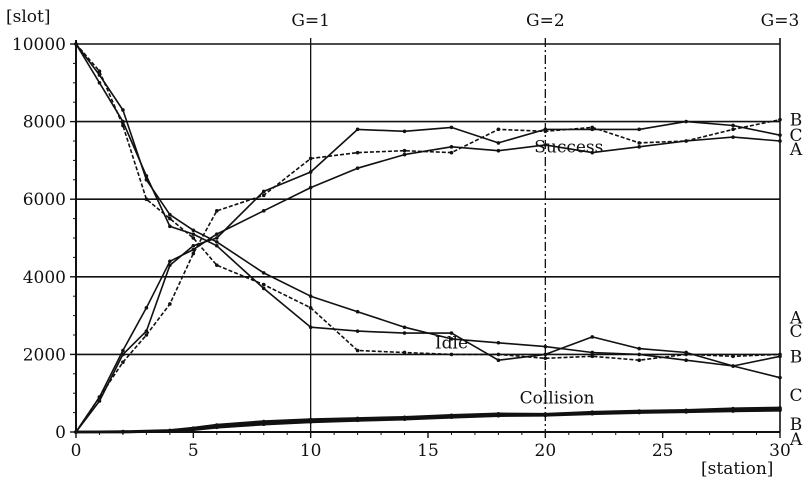 The image size is (811, 486). Describe the element at coordinates (545, 21) in the screenshot. I see `load-marker-label: G=2` at that location.